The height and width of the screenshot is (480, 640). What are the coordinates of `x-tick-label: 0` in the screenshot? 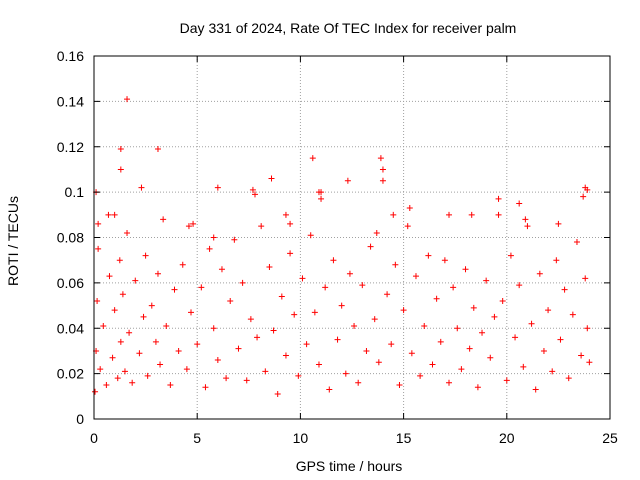 It's located at (94, 438).